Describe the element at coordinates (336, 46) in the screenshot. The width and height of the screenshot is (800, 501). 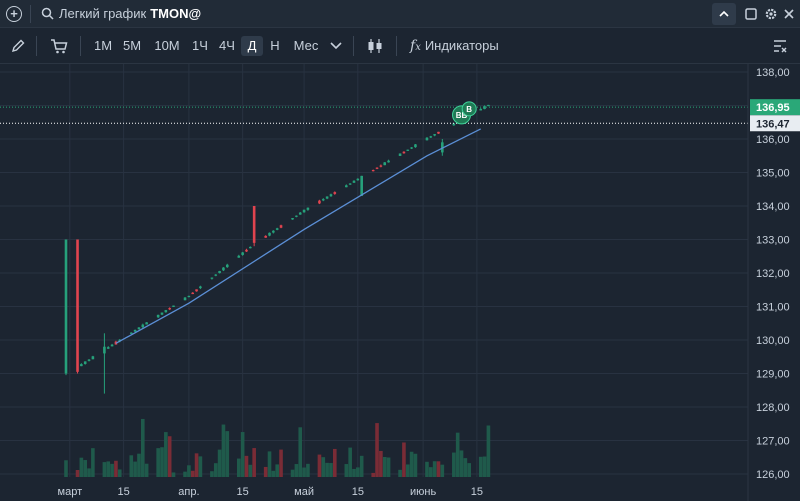
I see `chevron-down-icon` at that location.